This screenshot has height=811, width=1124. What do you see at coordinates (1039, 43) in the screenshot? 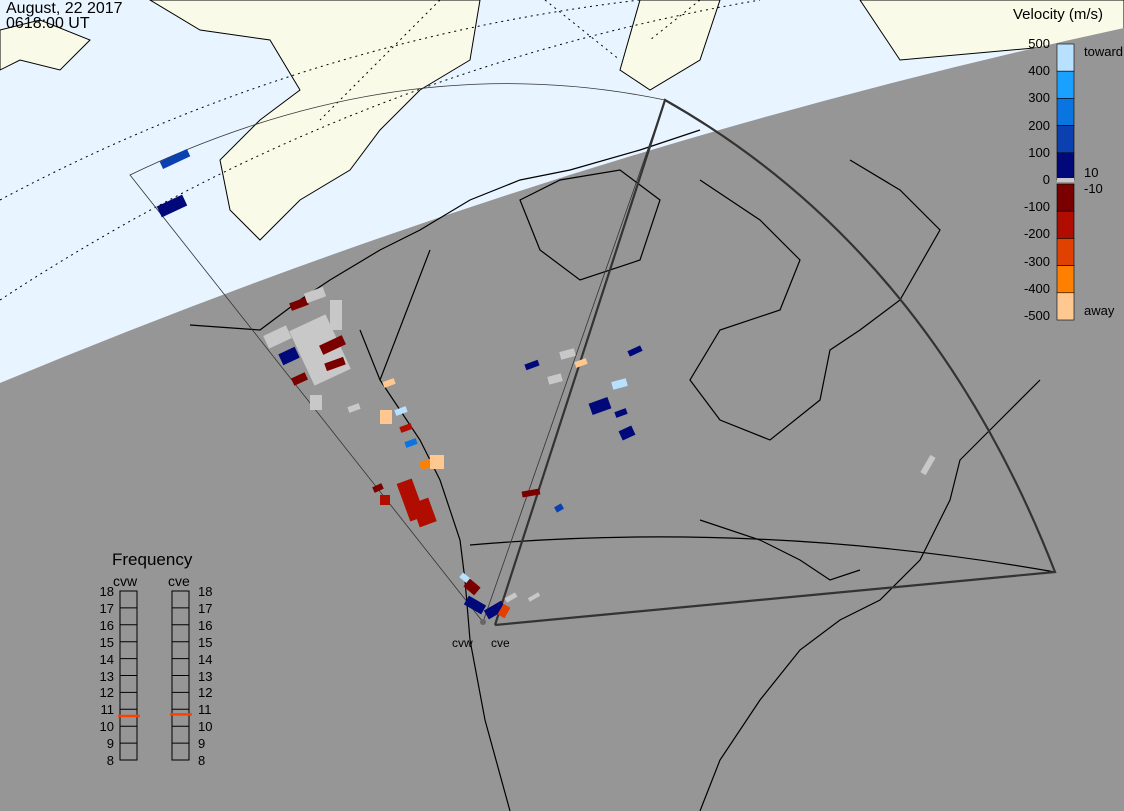
I see `velocity-tick: 500` at bounding box center [1039, 43].